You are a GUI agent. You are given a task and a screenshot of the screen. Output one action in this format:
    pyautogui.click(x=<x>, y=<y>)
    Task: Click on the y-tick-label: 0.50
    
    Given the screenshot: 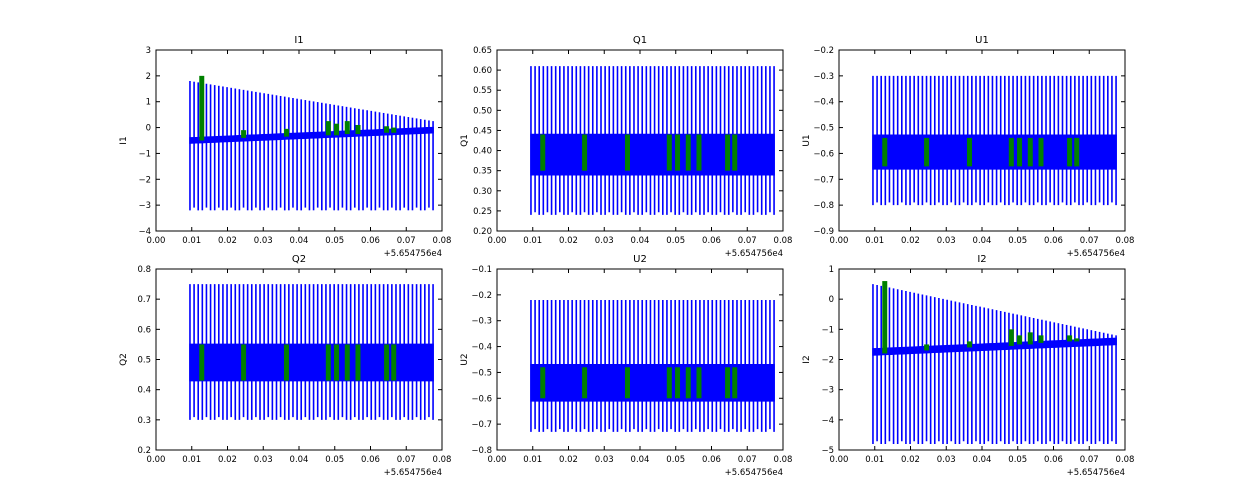 What is the action you would take?
    pyautogui.click(x=482, y=111)
    